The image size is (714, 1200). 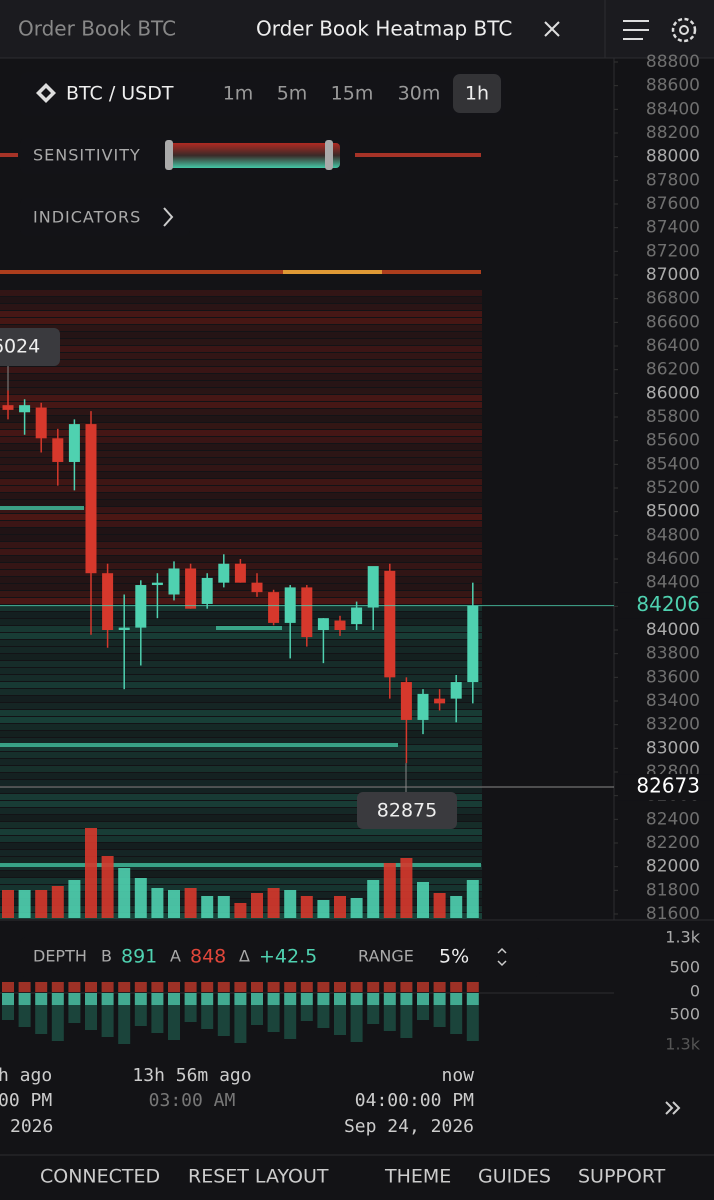 I want to click on settings-icon, so click(x=684, y=30).